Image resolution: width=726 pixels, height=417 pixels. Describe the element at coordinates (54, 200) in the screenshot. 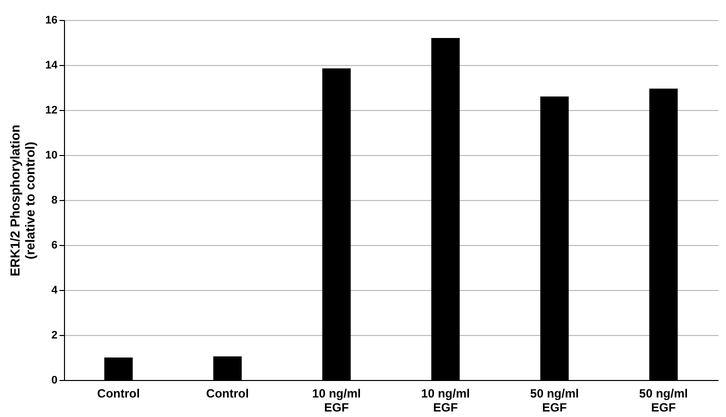

I see `y-tick-label: 8` at that location.